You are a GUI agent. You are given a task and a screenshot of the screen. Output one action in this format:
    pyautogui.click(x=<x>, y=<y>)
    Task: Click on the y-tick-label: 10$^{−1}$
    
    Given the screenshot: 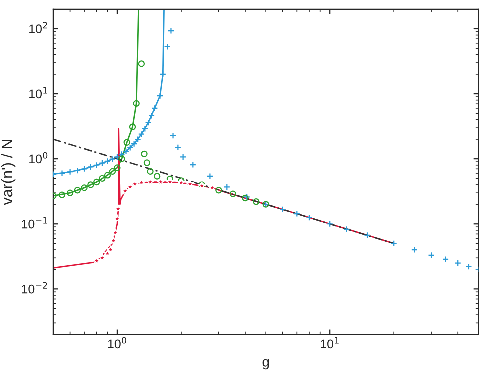 What is the action you would take?
    pyautogui.click(x=35, y=223)
    